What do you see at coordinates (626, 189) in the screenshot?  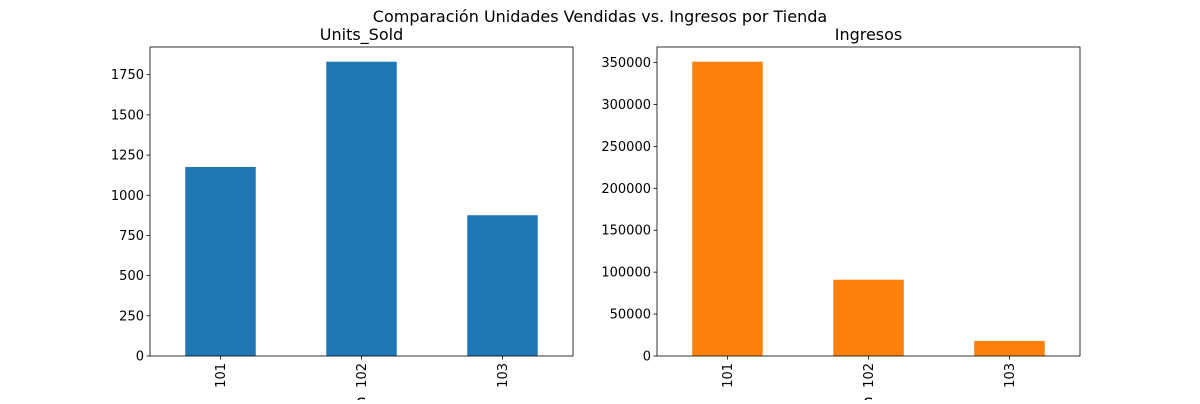 I see `y-tick-label: 200000` at bounding box center [626, 189].